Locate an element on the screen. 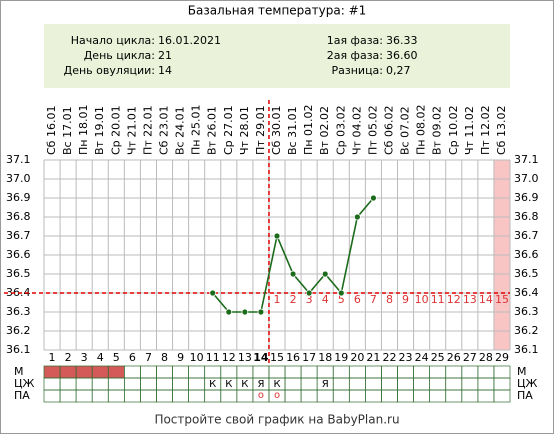 The height and width of the screenshot is (434, 554). day-label: 28 is located at coordinates (486, 357).